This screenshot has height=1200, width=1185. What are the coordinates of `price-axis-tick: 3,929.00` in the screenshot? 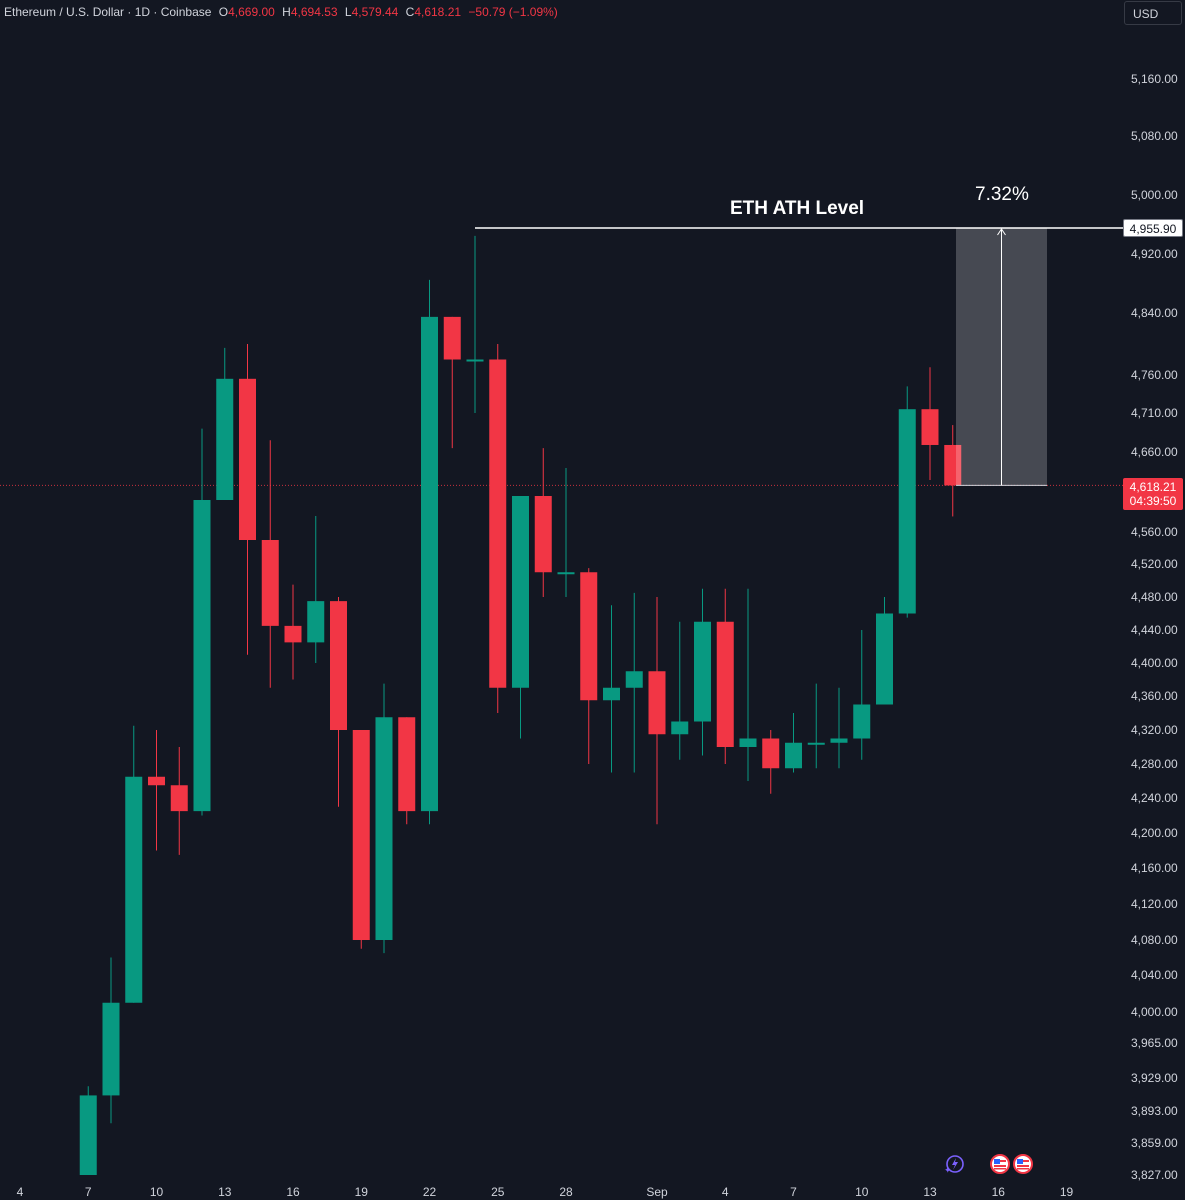 It's located at (1154, 1078).